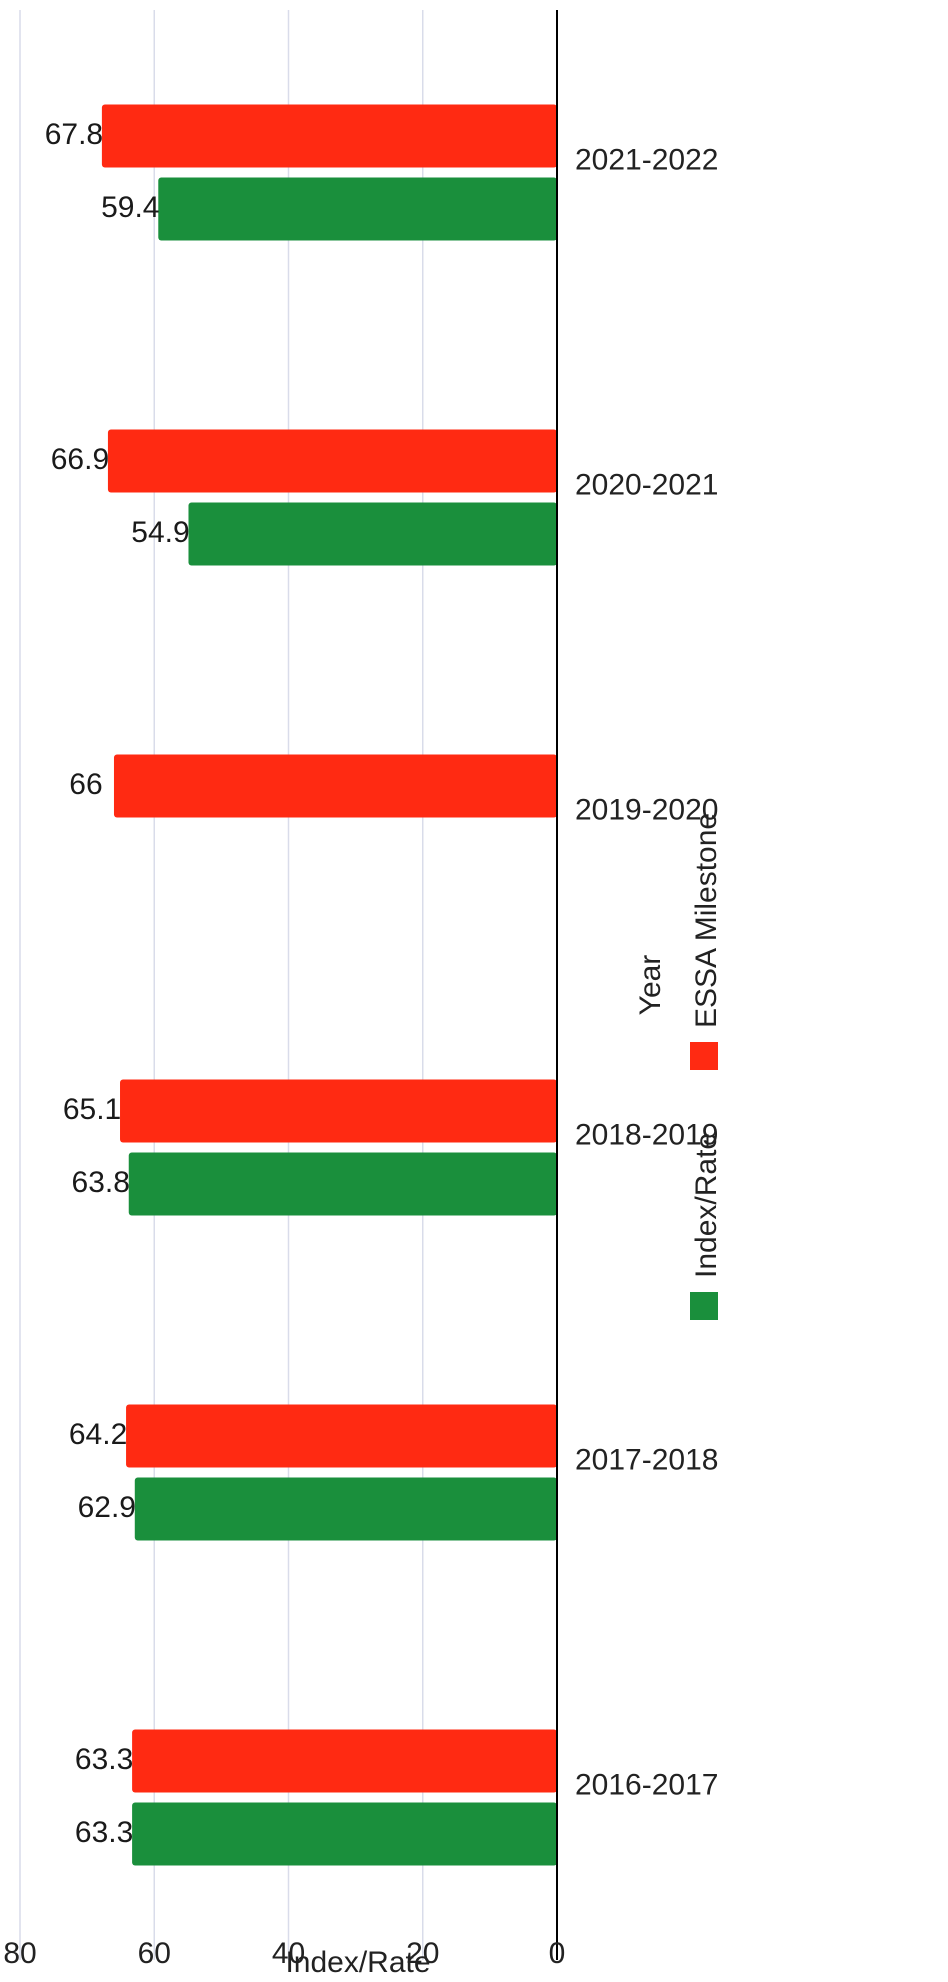 The height and width of the screenshot is (1982, 948). I want to click on y-tick-label: 40, so click(288, 1953).